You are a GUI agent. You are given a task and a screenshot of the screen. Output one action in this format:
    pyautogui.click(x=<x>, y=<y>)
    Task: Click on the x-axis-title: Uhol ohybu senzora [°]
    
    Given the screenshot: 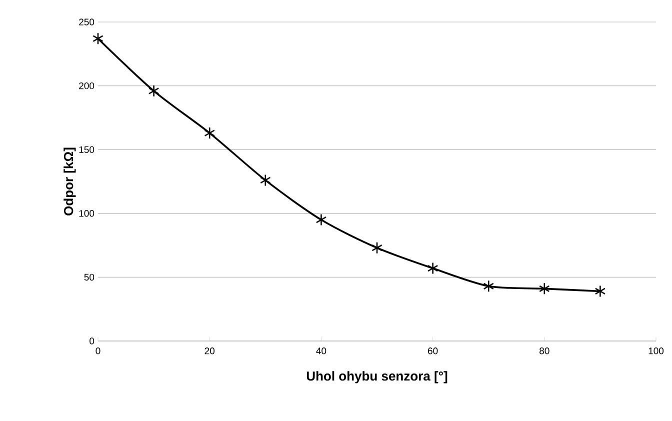 What is the action you would take?
    pyautogui.click(x=377, y=377)
    